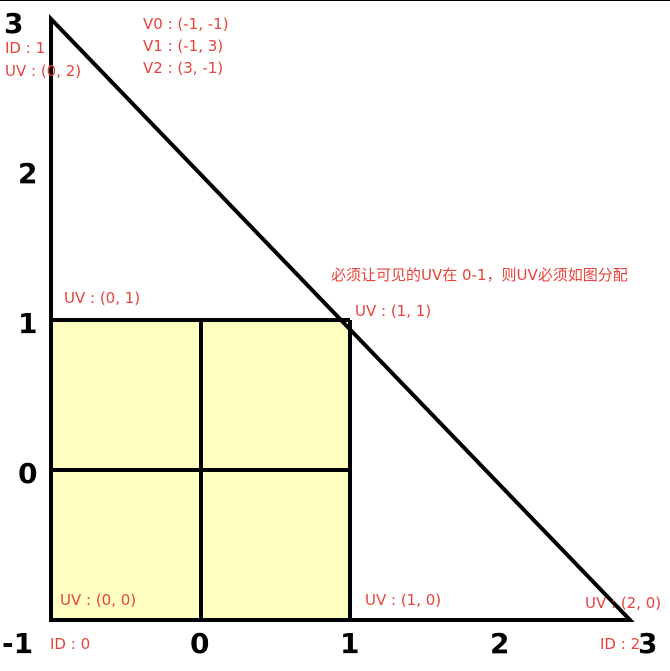 The image size is (670, 671). What do you see at coordinates (27, 173) in the screenshot?
I see `y-tick-2: 2` at bounding box center [27, 173].